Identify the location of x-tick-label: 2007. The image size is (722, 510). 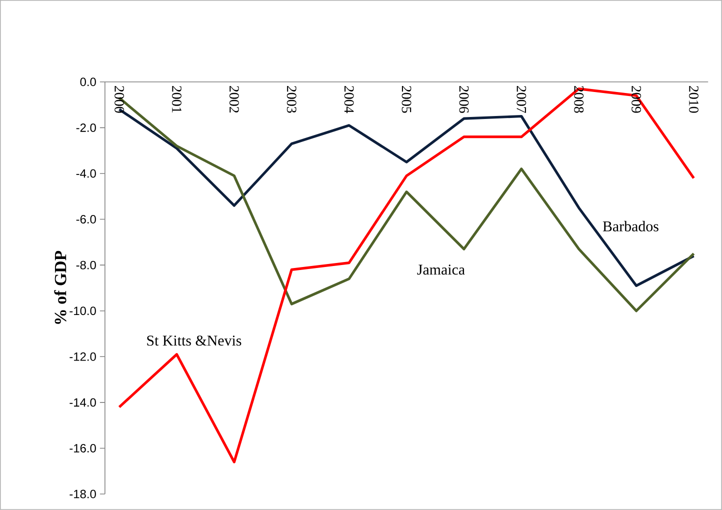
(521, 99).